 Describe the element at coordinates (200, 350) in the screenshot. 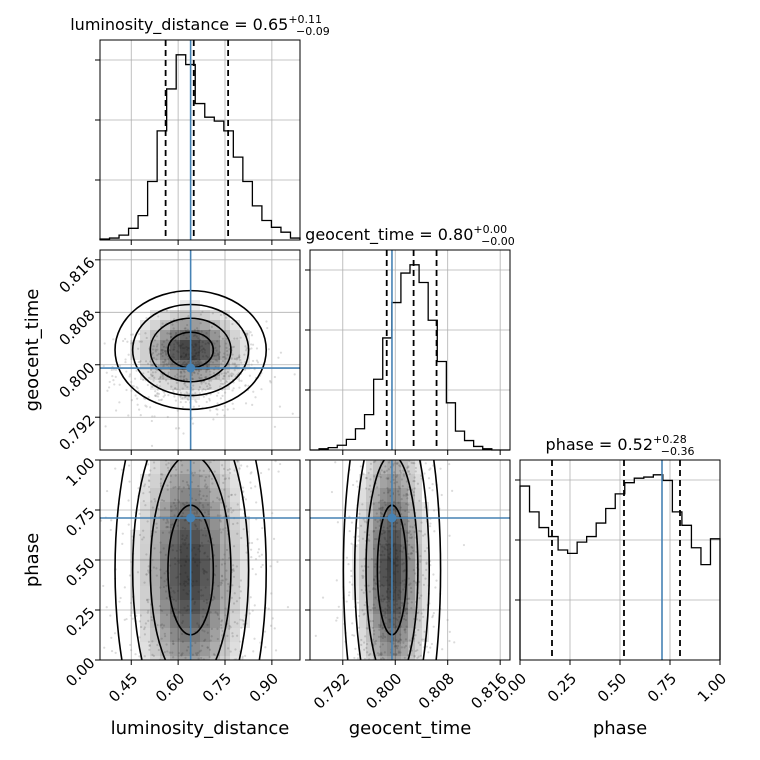

I see `density-group-pair-luminosity_distance-geocent_time` at that location.